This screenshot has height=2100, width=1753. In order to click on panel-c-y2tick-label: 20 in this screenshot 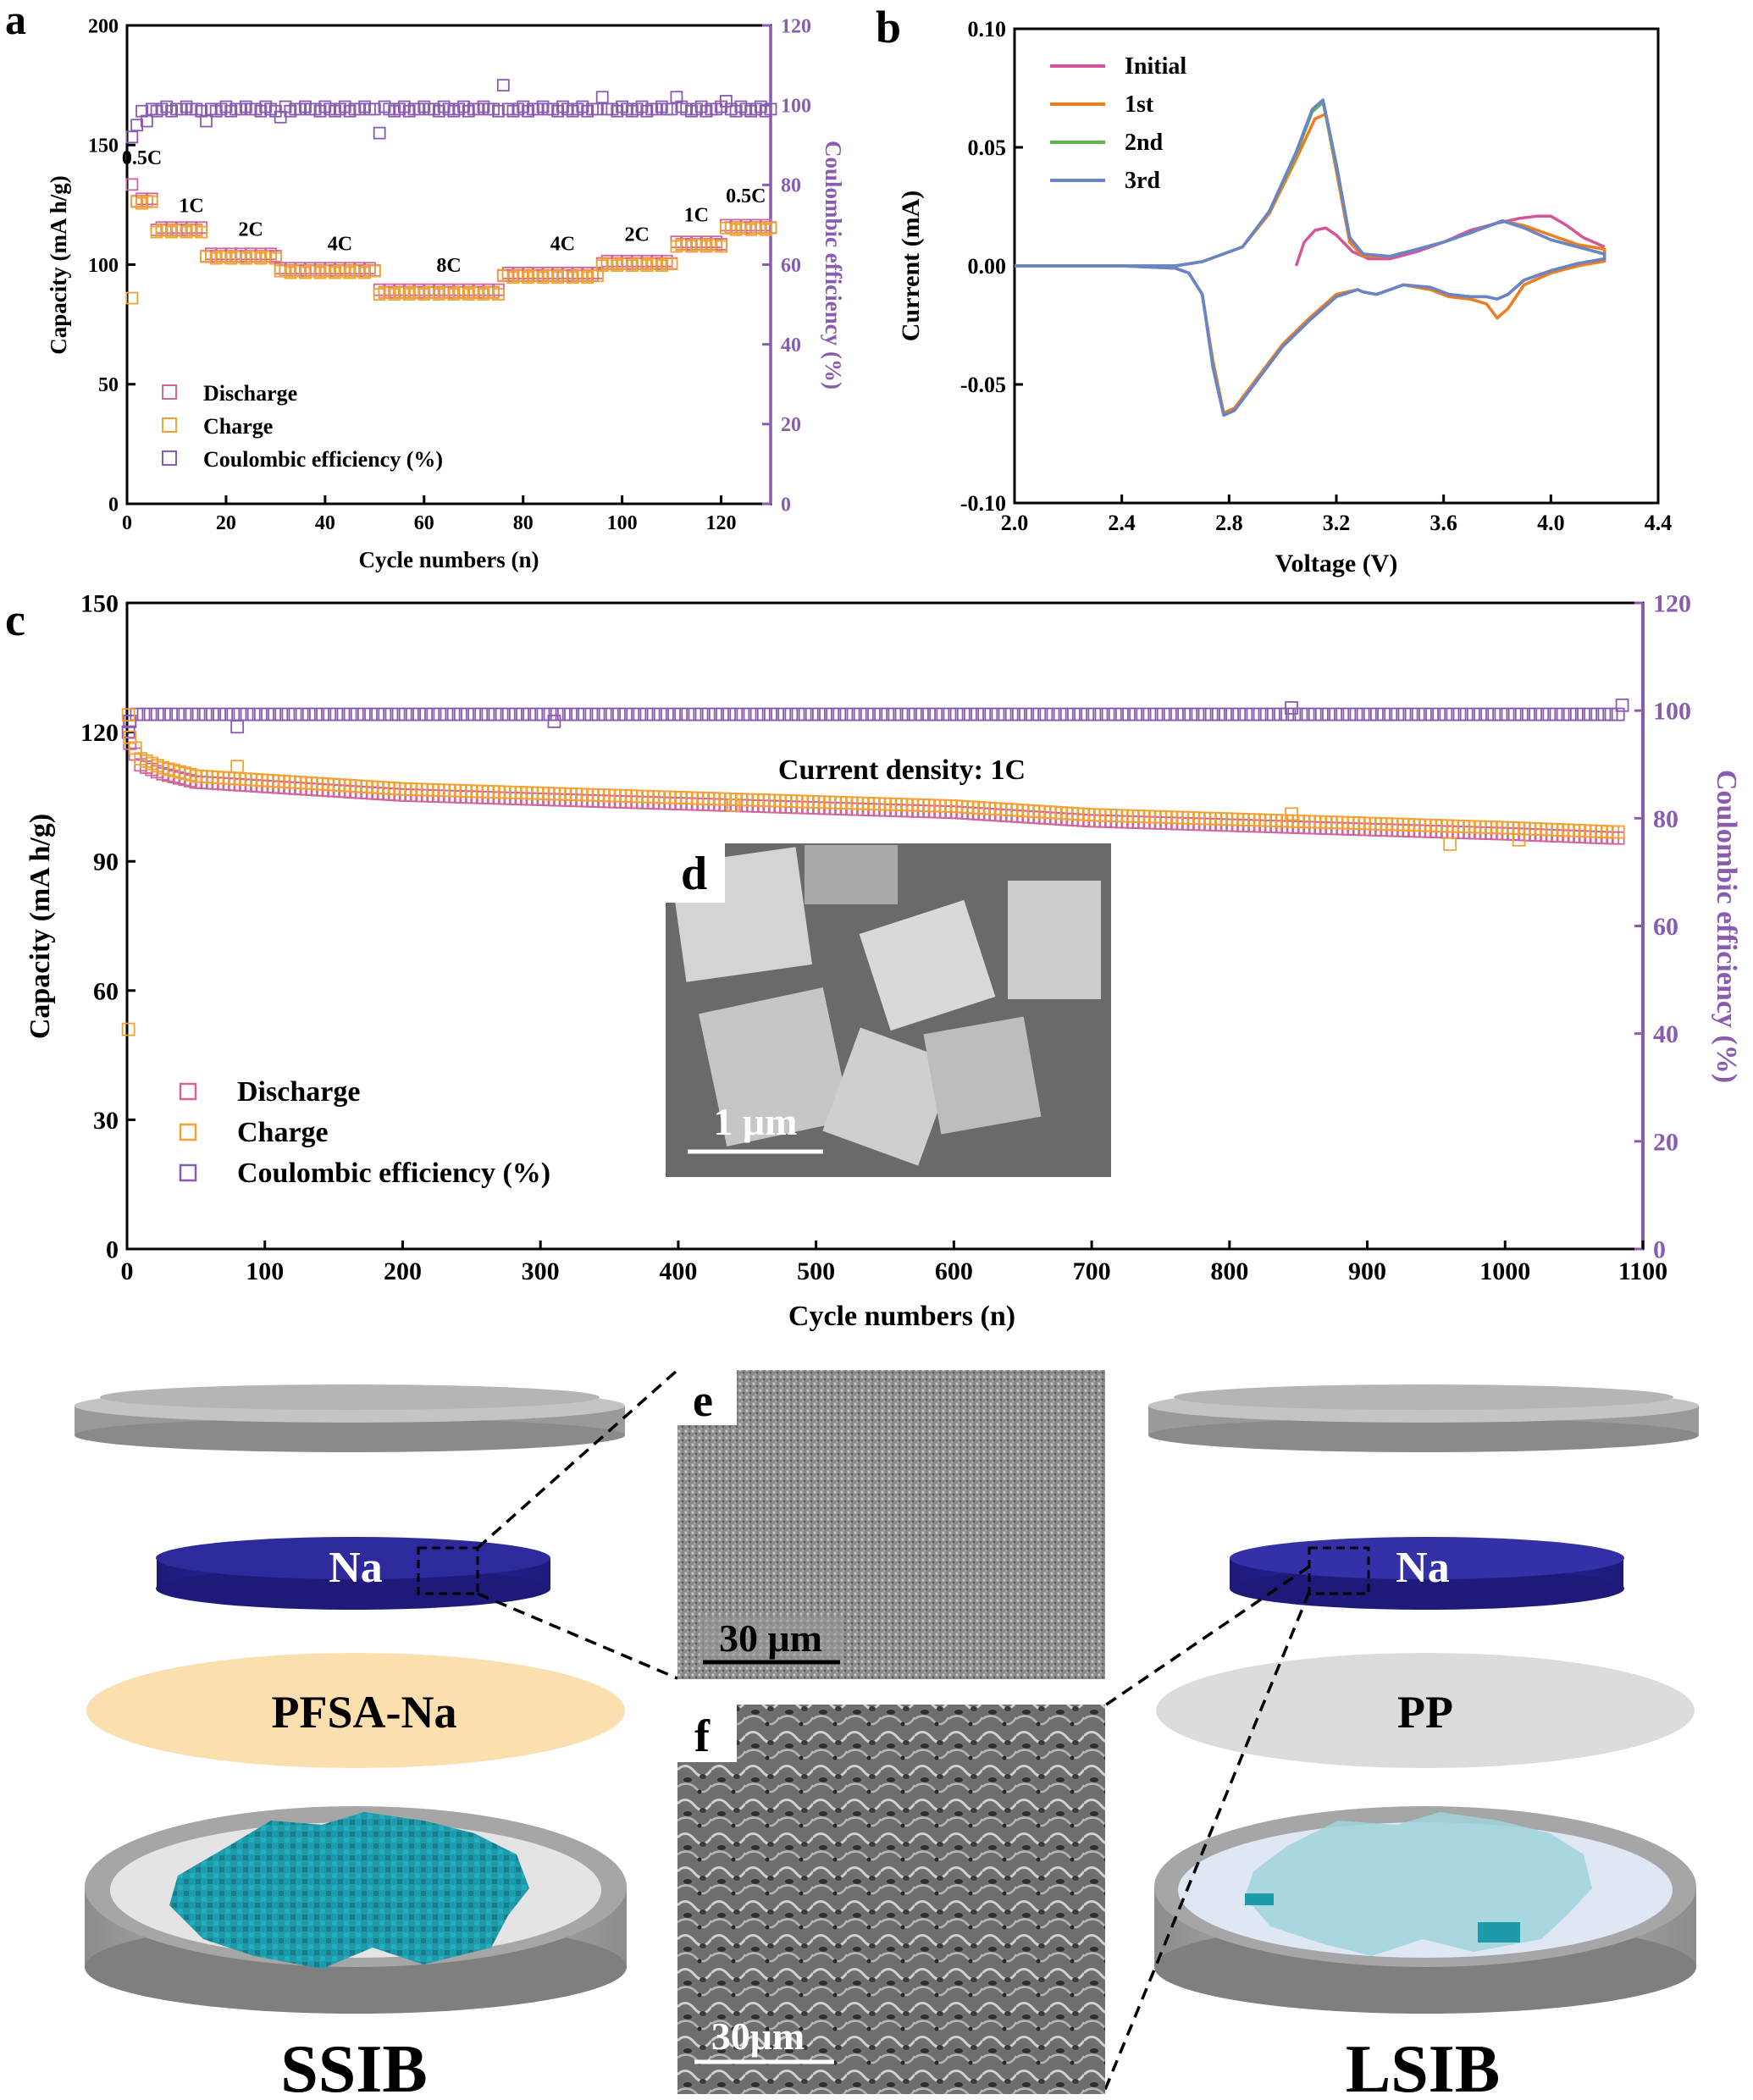, I will do `click(1665, 1142)`.